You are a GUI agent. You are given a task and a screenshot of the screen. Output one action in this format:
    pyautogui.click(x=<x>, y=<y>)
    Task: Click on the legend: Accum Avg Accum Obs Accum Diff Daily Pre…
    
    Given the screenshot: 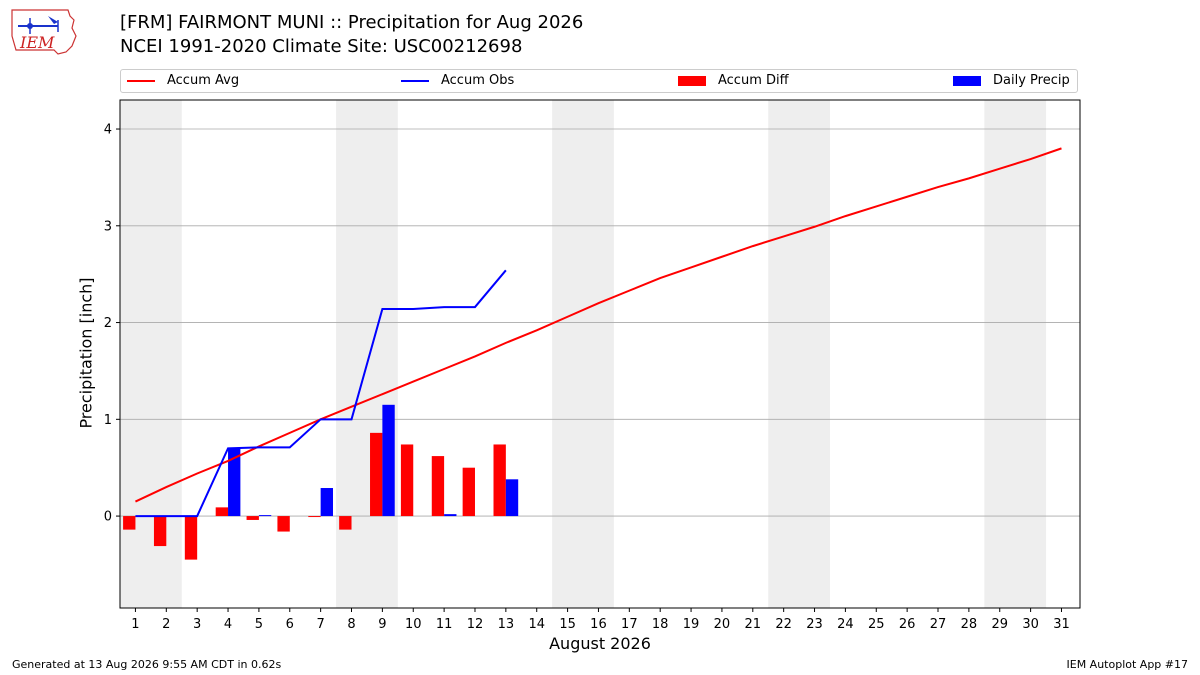 What is the action you would take?
    pyautogui.click(x=599, y=81)
    